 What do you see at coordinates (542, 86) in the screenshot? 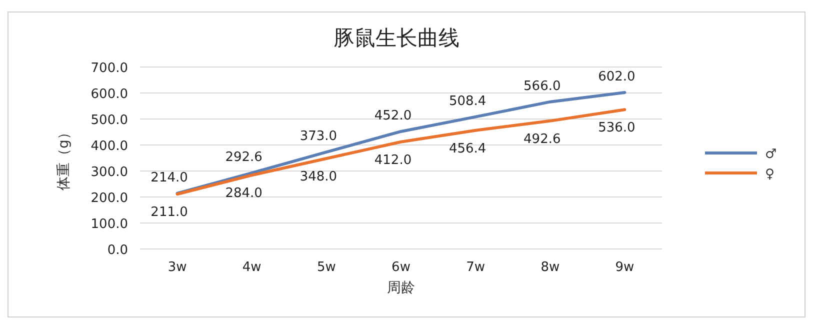
I see `data-label: 566.0` at bounding box center [542, 86].